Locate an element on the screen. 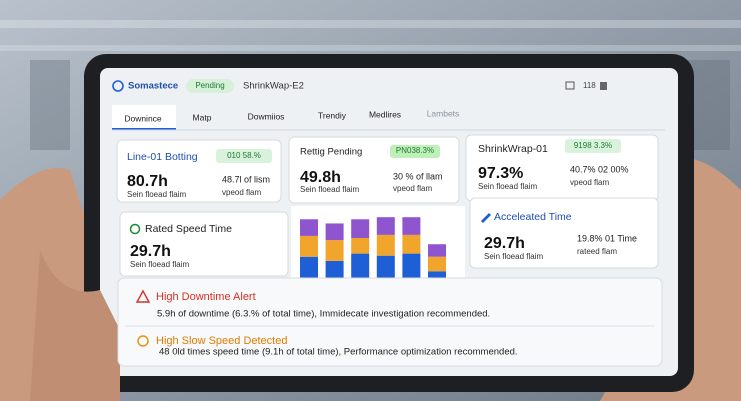 This screenshot has width=741, height=401. badge: PN038.3% is located at coordinates (415, 150).